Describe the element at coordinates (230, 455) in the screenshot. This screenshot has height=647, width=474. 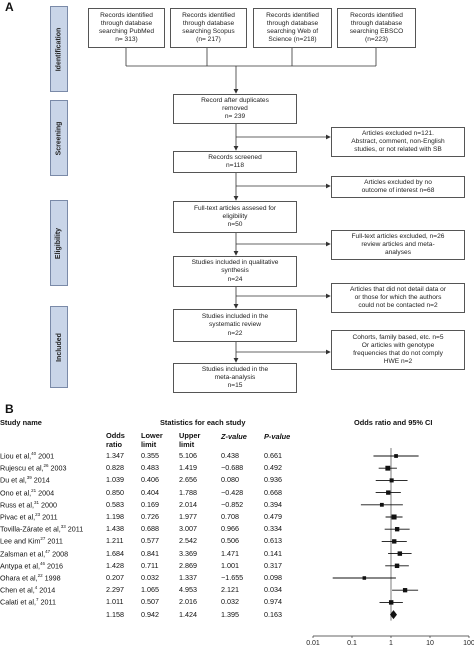
I see `cell-z: 0.438` at that location.